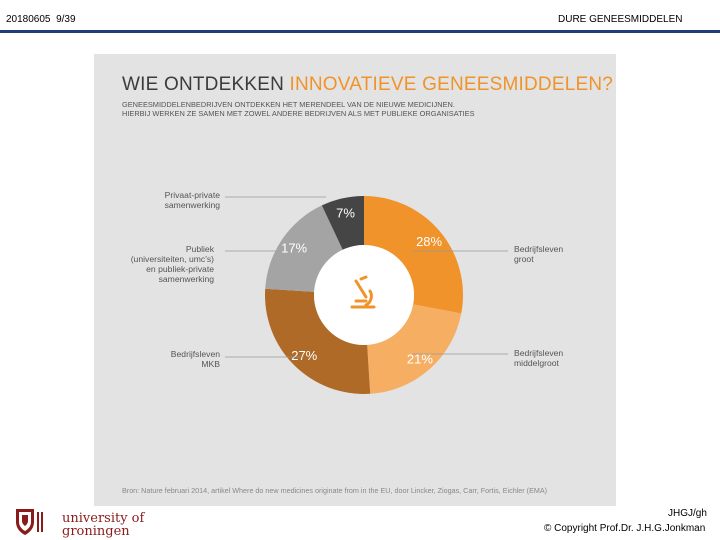 The width and height of the screenshot is (720, 540). I want to click on author-initials: JHGJ/gh, so click(687, 513).